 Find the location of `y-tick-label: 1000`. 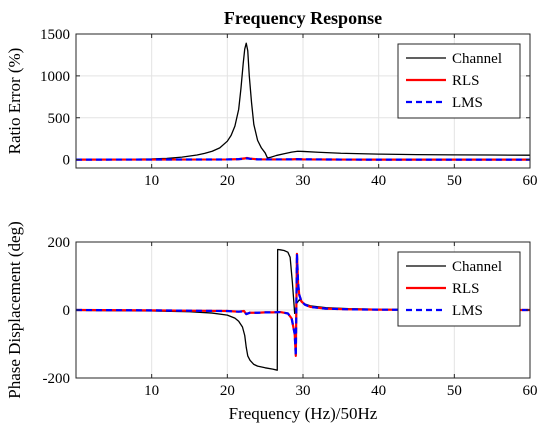

y-tick-label: 1000 is located at coordinates (55, 77).